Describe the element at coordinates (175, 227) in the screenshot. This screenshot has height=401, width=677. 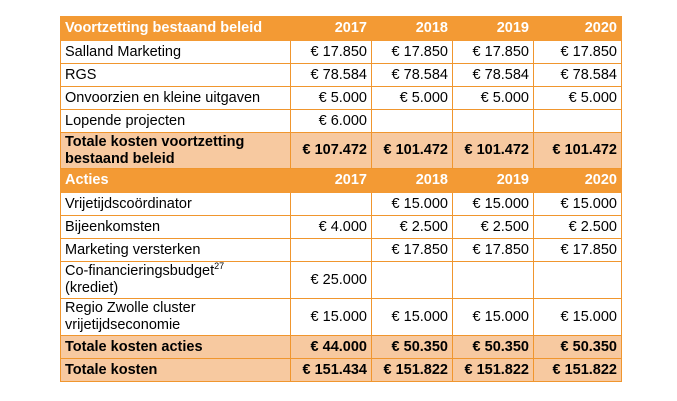
I see `row-label: Bijeenkomsten` at that location.